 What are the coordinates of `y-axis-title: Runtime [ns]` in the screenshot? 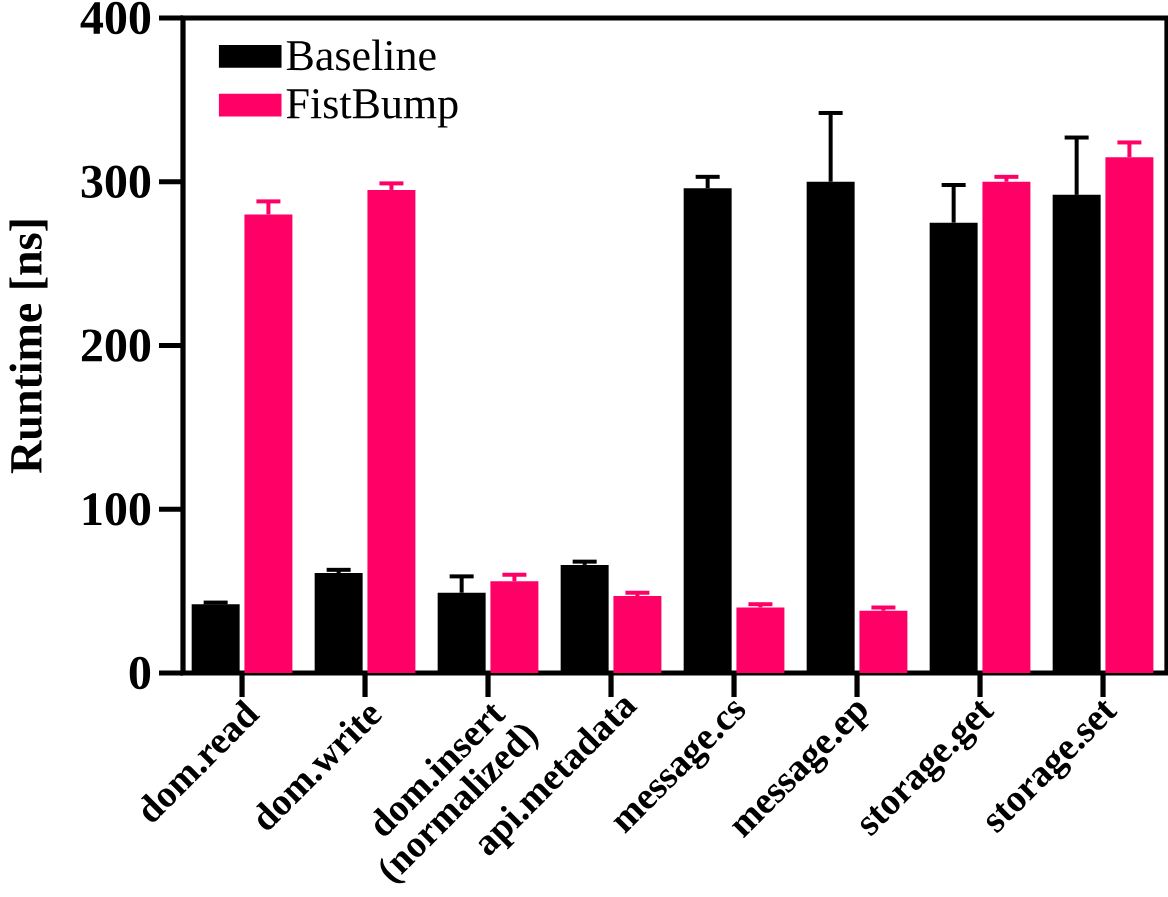 It's located at (28, 347).